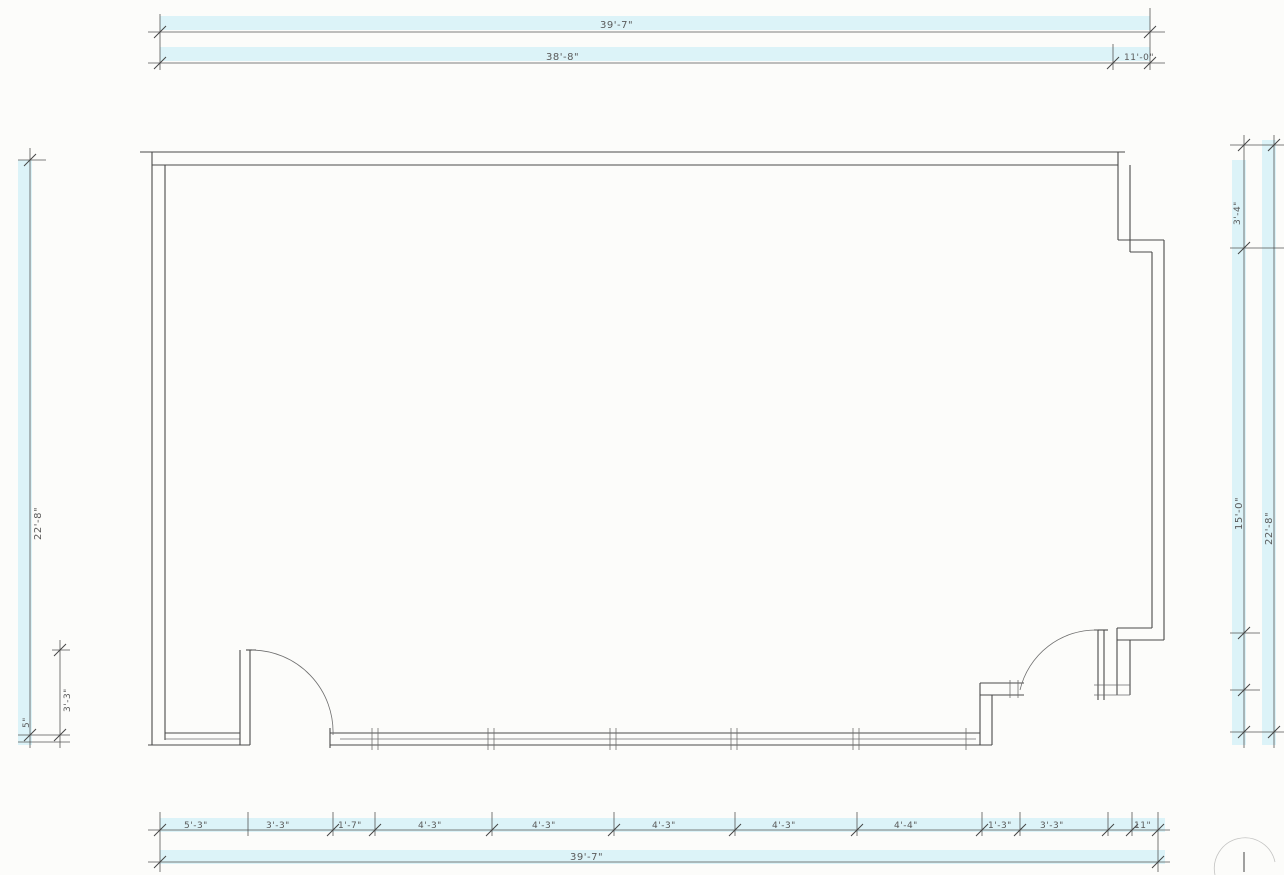  I want to click on bottom-segment-11: 11", so click(1142, 826).